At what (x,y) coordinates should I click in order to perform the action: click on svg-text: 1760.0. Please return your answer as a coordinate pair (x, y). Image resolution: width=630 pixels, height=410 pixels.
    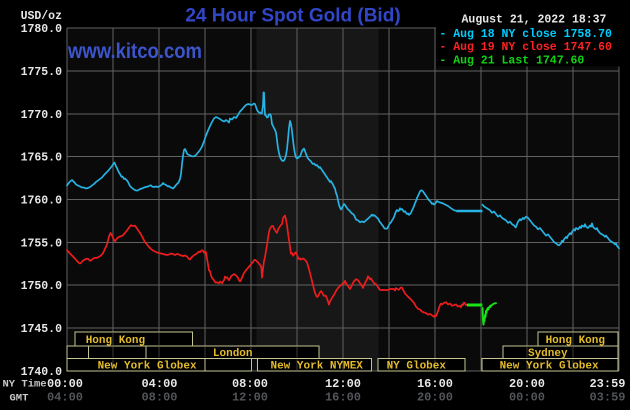
    Looking at the image, I should click on (42, 201).